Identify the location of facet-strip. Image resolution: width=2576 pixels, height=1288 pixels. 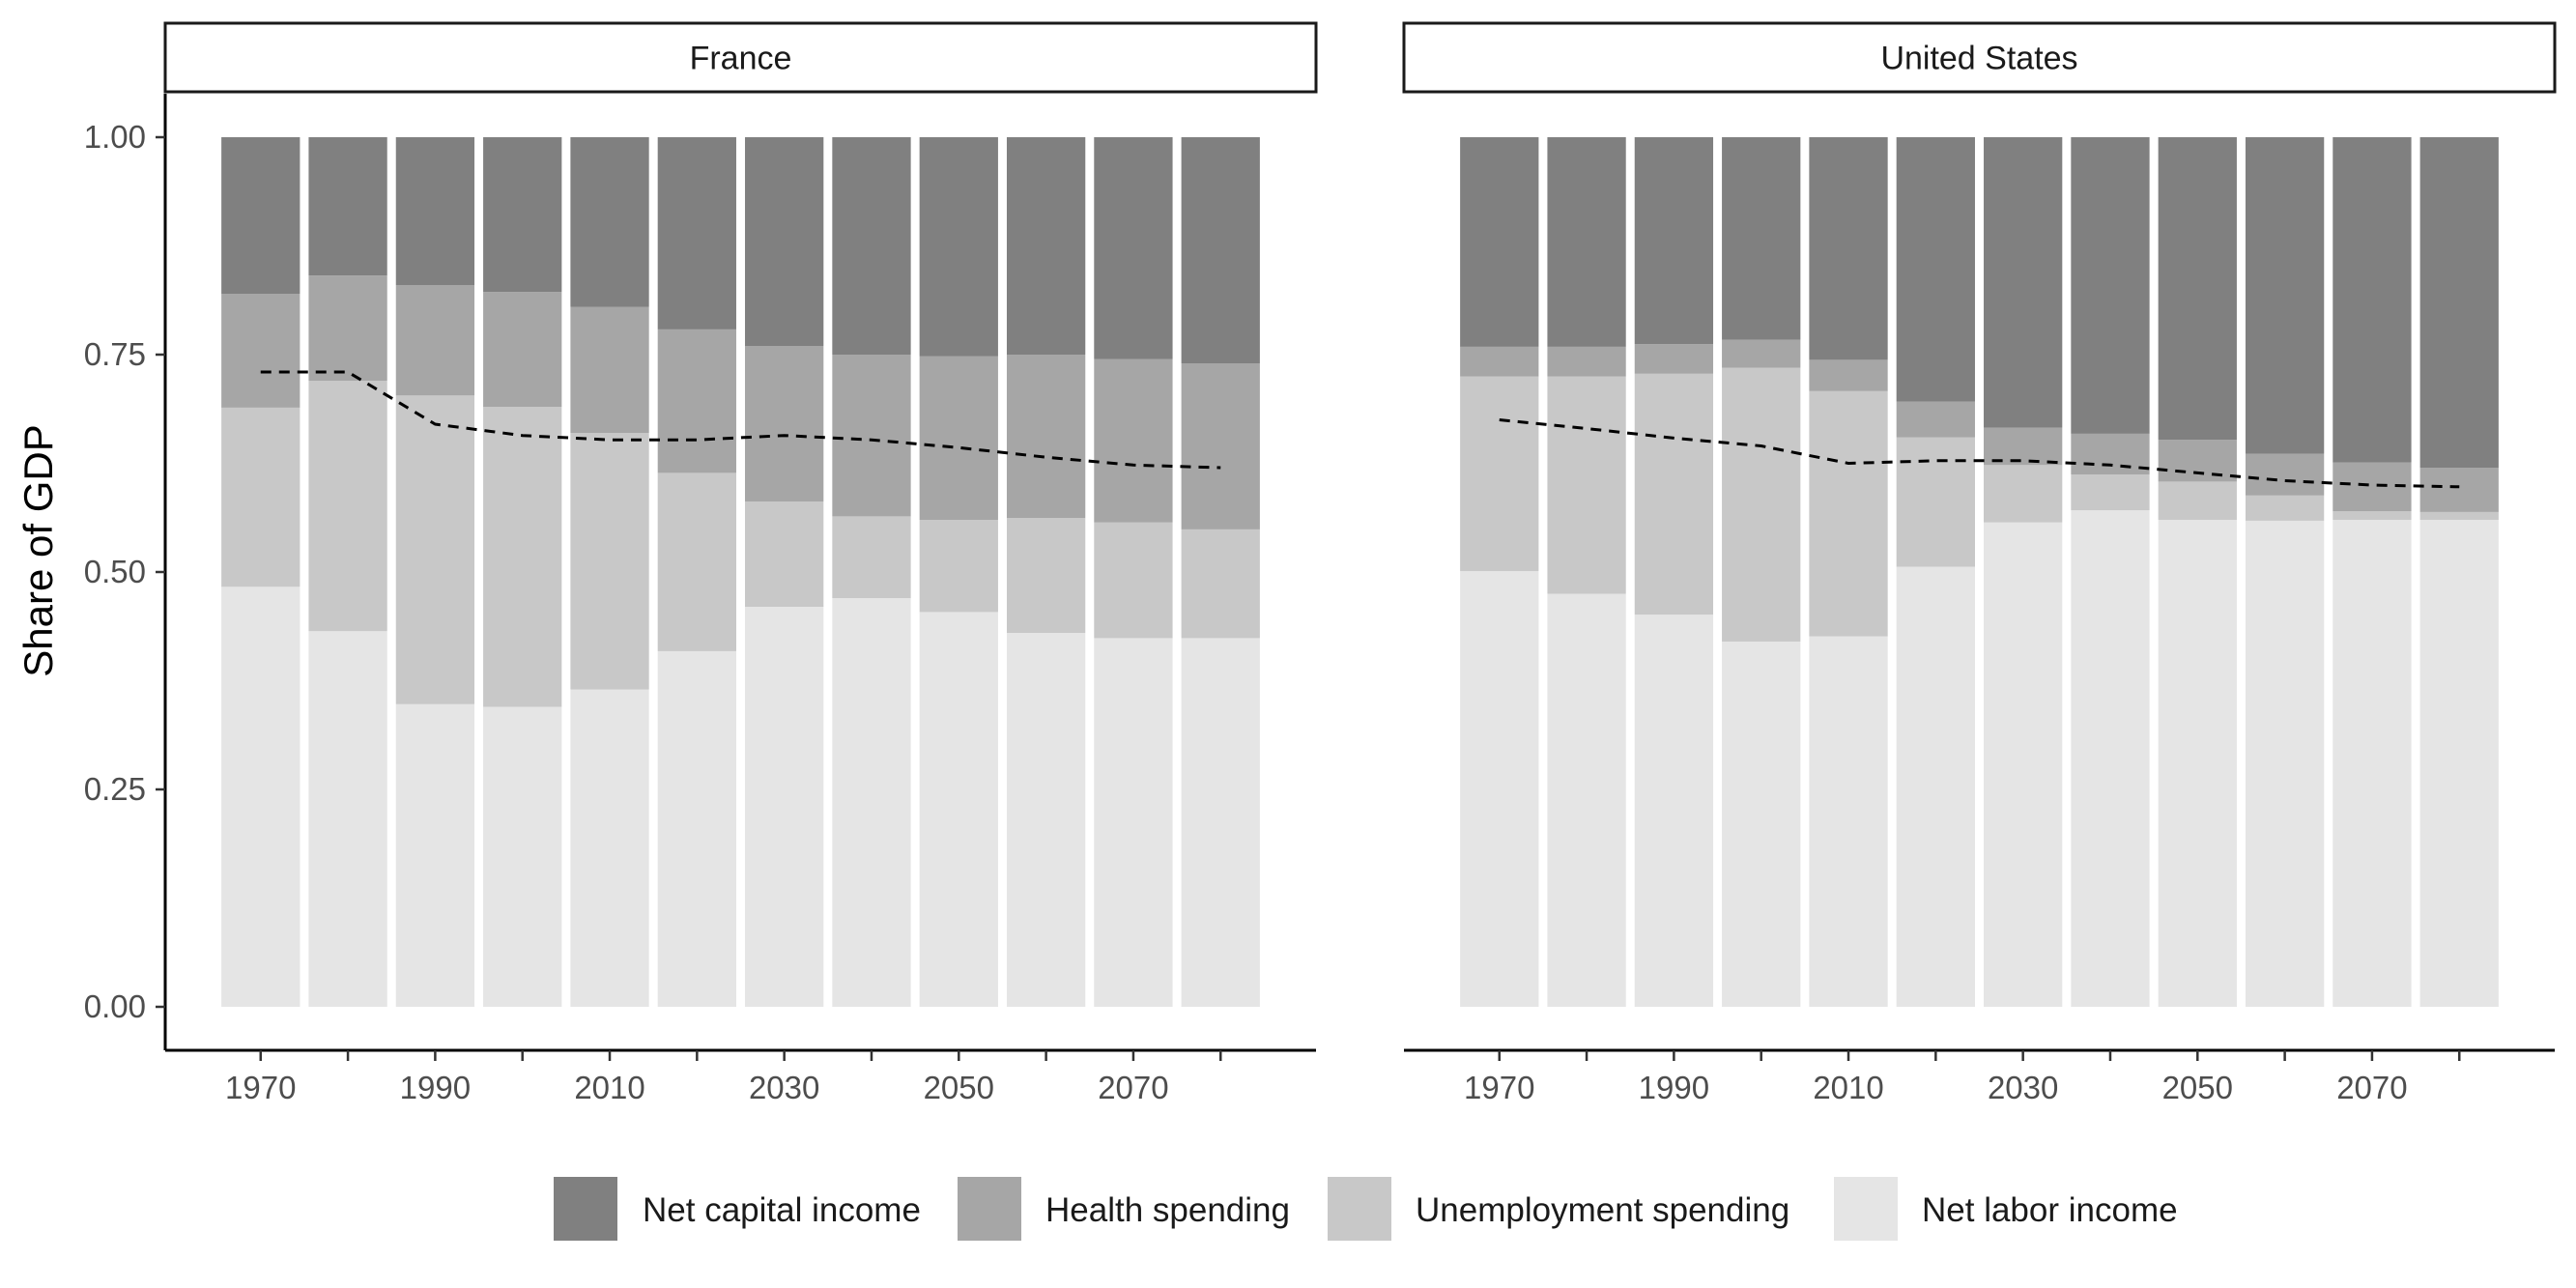
(1980, 58).